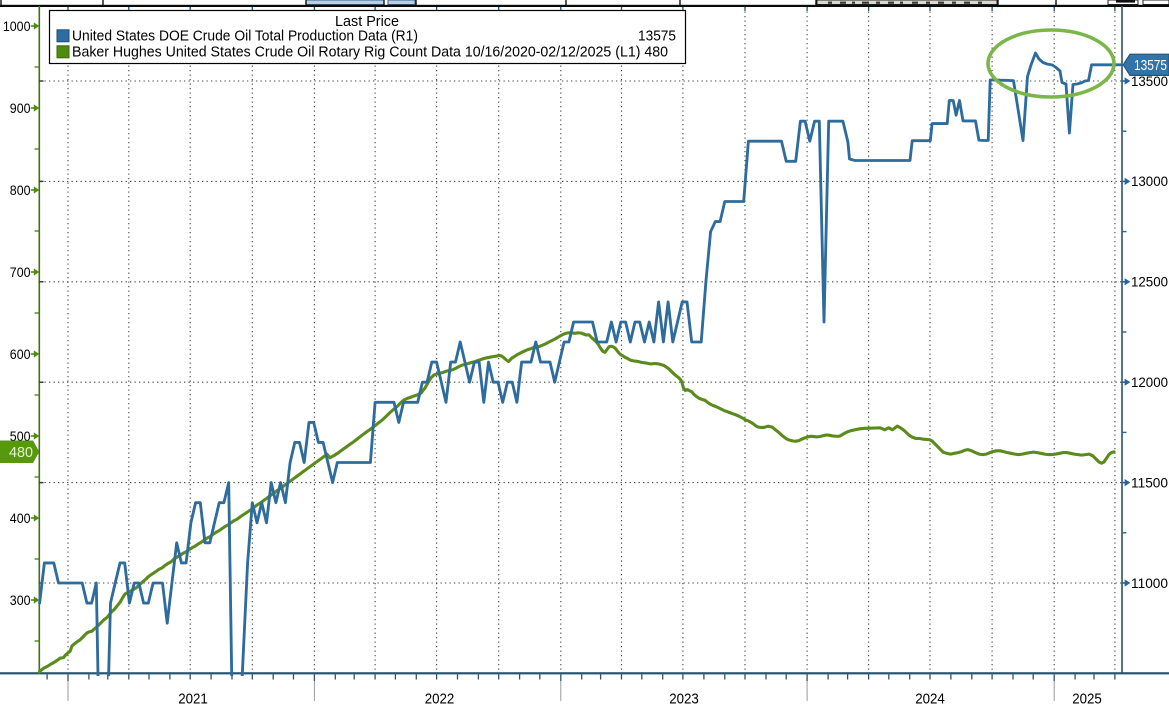  I want to click on svg-text: 12000, so click(1149, 382).